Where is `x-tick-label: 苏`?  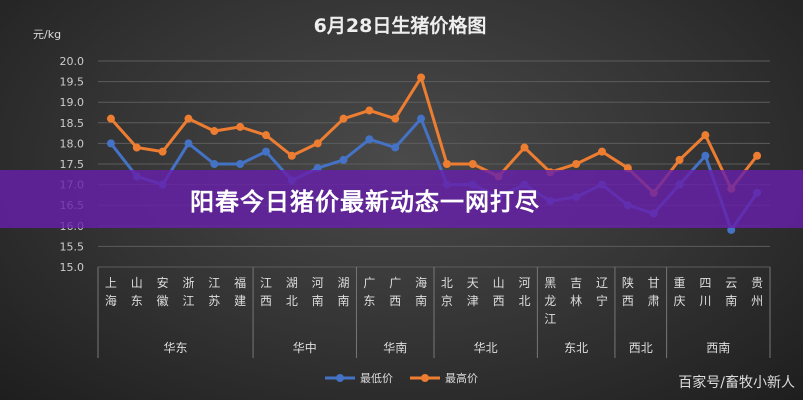
x-tick-label: 苏 is located at coordinates (214, 301).